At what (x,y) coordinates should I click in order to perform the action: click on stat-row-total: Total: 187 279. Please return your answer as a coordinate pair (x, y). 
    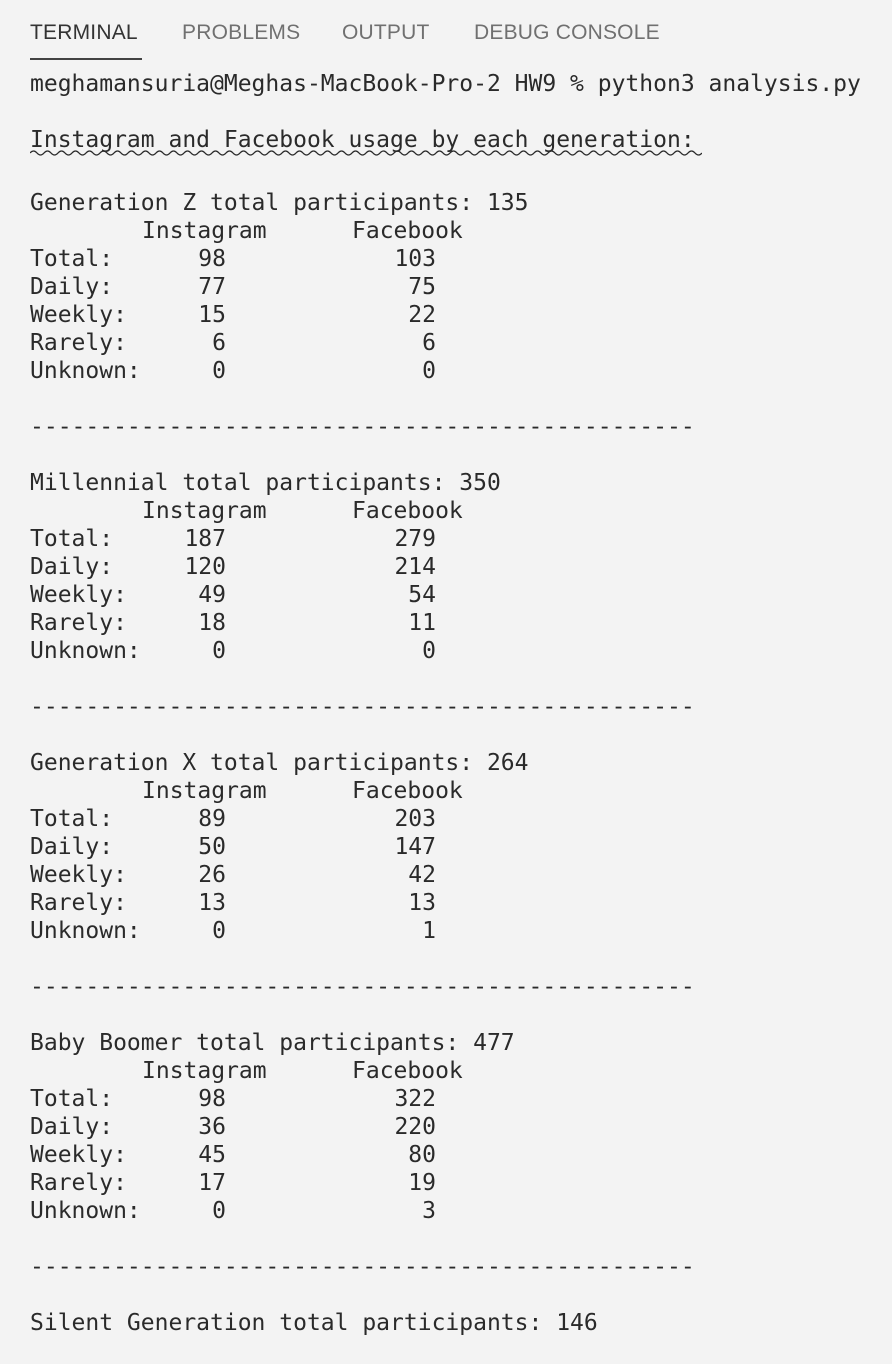
    Looking at the image, I should click on (455, 539).